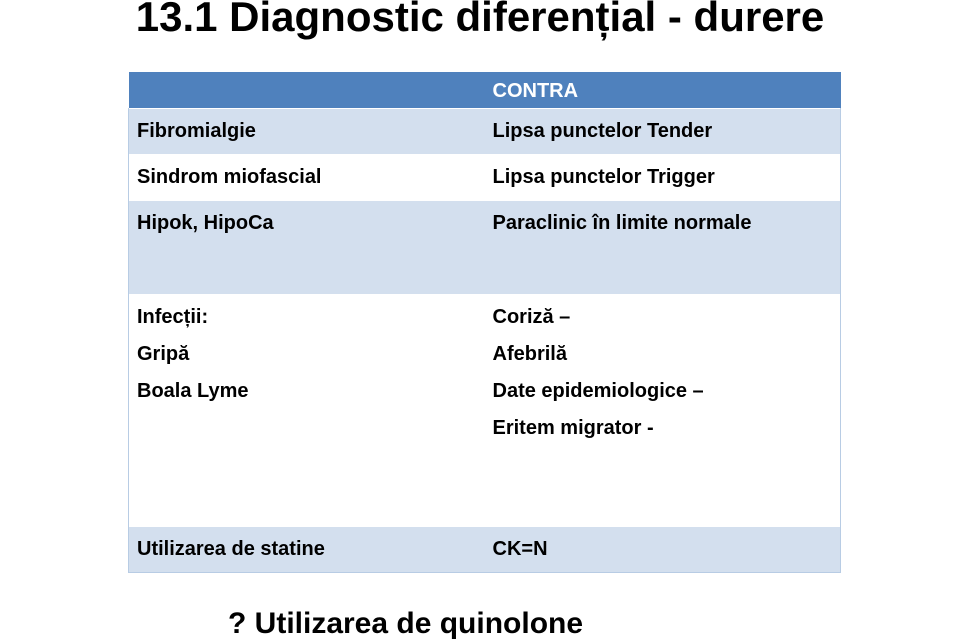 This screenshot has width=960, height=644. I want to click on cell-line: Boala Lyme, so click(193, 391).